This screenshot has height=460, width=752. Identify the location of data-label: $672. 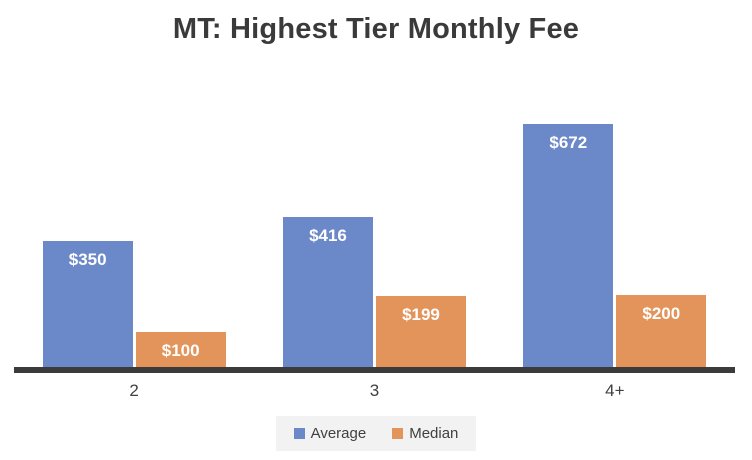
(568, 142).